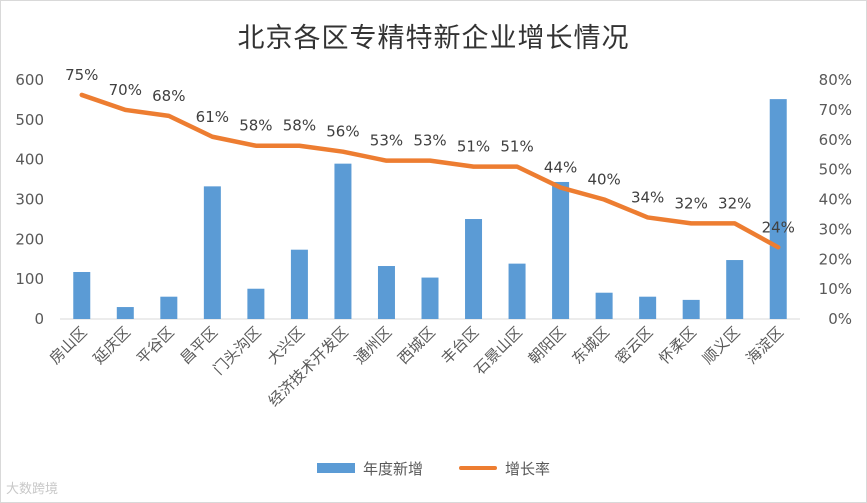 This screenshot has height=503, width=867. I want to click on data-label: 75%, so click(81, 75).